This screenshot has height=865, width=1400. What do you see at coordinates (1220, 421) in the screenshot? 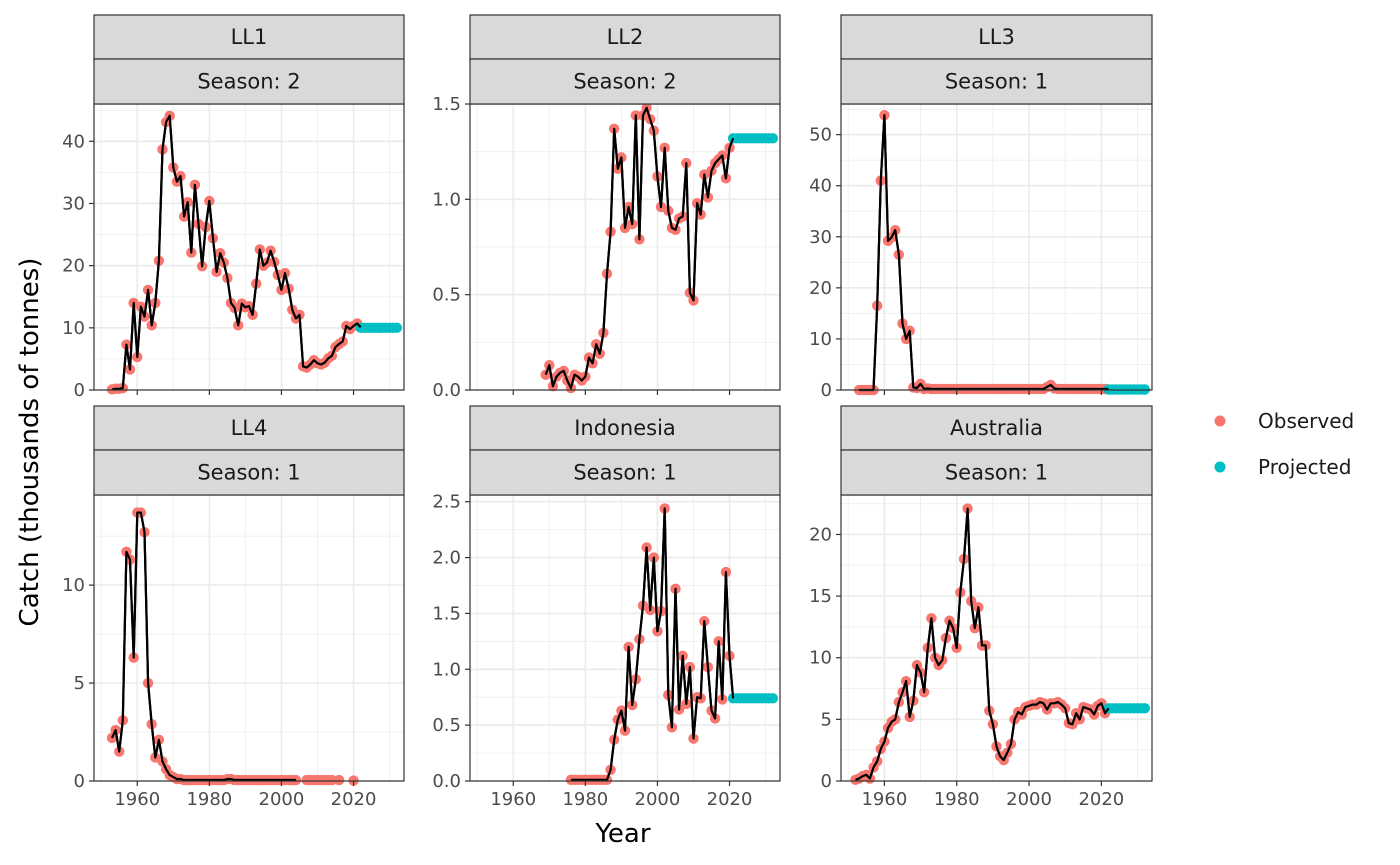
I see `legend-key-observed` at bounding box center [1220, 421].